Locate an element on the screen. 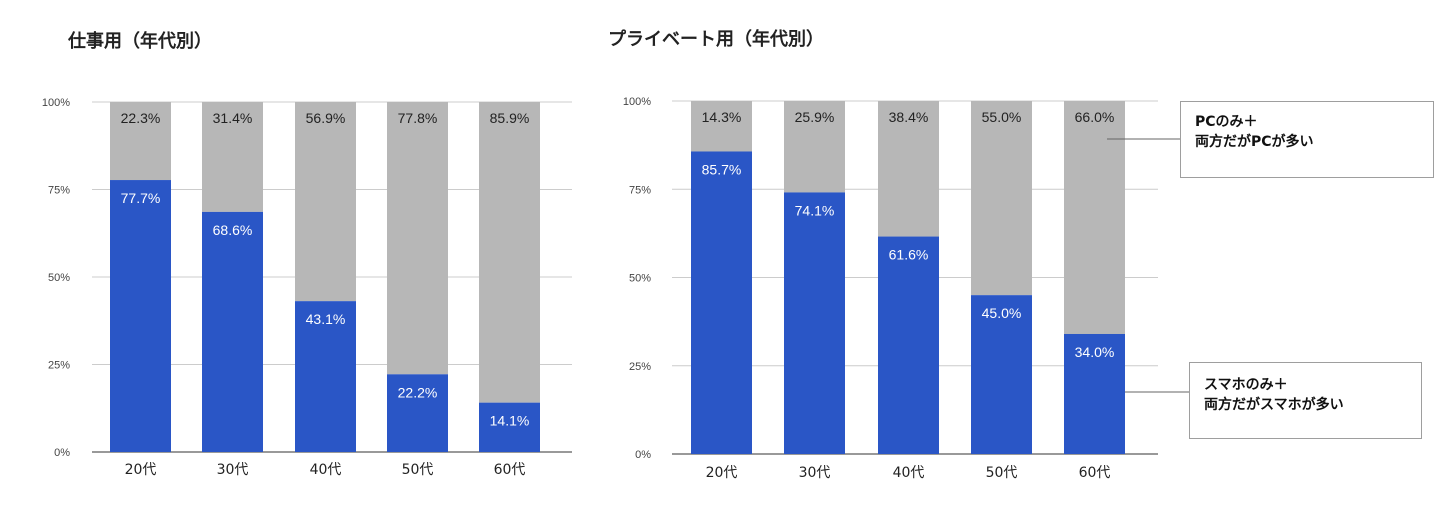 The height and width of the screenshot is (508, 1456). private-bar-pc-30代 is located at coordinates (814, 147).